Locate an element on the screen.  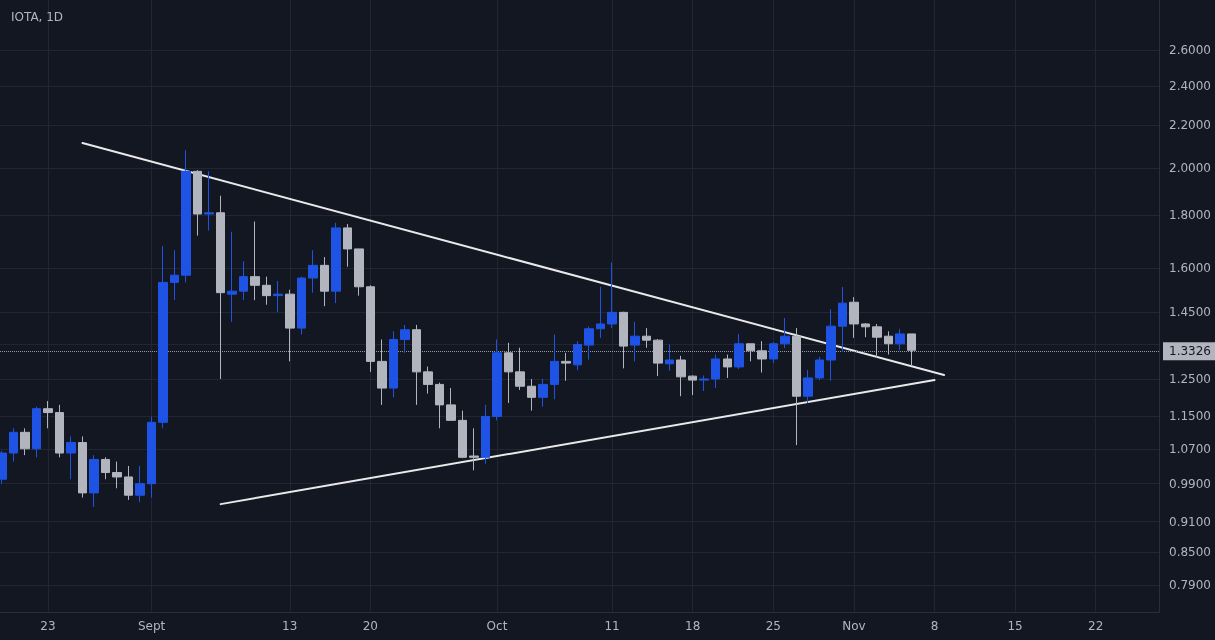
x-tick-label: Oct is located at coordinates (497, 626).